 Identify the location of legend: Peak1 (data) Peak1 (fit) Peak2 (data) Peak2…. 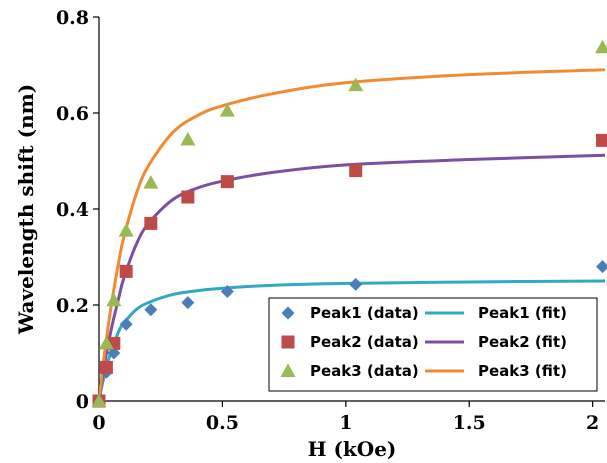
(433, 344).